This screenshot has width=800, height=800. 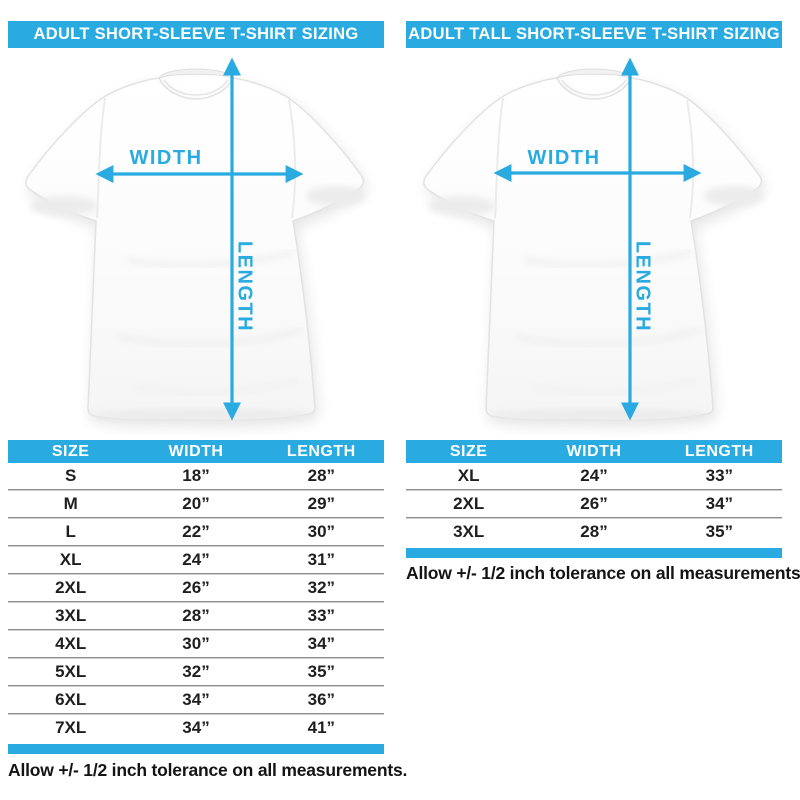 What do you see at coordinates (321, 699) in the screenshot?
I see `table-cell: 36”` at bounding box center [321, 699].